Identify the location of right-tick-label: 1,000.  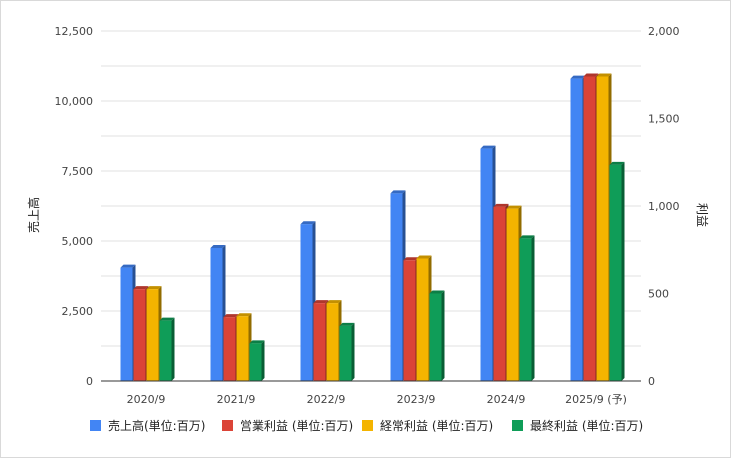
(664, 206).